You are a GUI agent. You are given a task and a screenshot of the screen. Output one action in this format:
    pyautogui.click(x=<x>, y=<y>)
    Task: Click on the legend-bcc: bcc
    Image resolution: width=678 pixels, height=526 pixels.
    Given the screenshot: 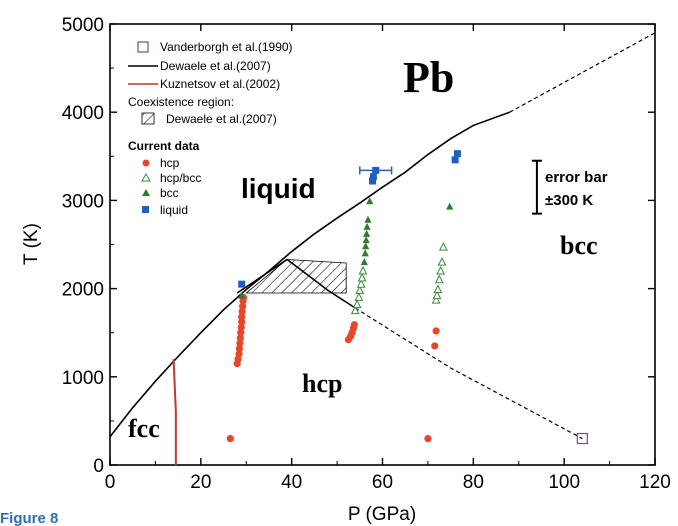 What is the action you would take?
    pyautogui.click(x=169, y=193)
    